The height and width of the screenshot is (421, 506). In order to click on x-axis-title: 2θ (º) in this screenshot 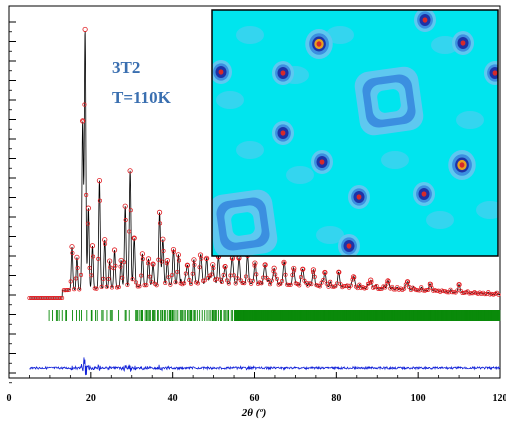, I will do `click(254, 413)`.